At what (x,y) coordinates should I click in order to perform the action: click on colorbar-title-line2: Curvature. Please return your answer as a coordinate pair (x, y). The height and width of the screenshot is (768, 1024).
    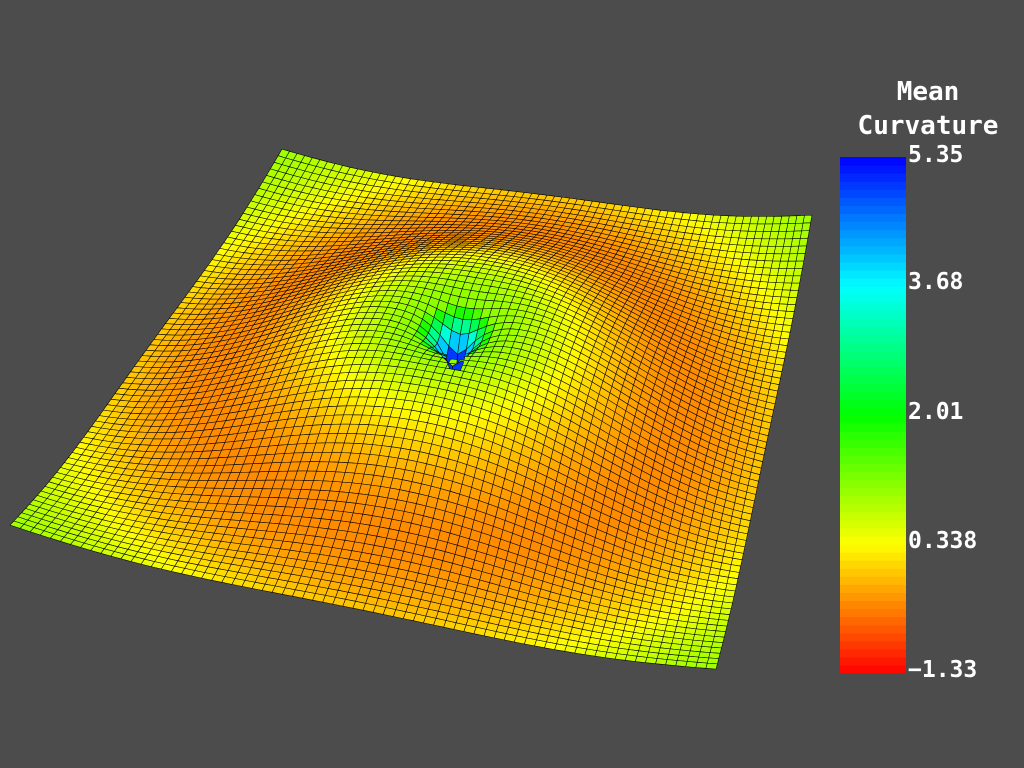
    Looking at the image, I should click on (928, 126).